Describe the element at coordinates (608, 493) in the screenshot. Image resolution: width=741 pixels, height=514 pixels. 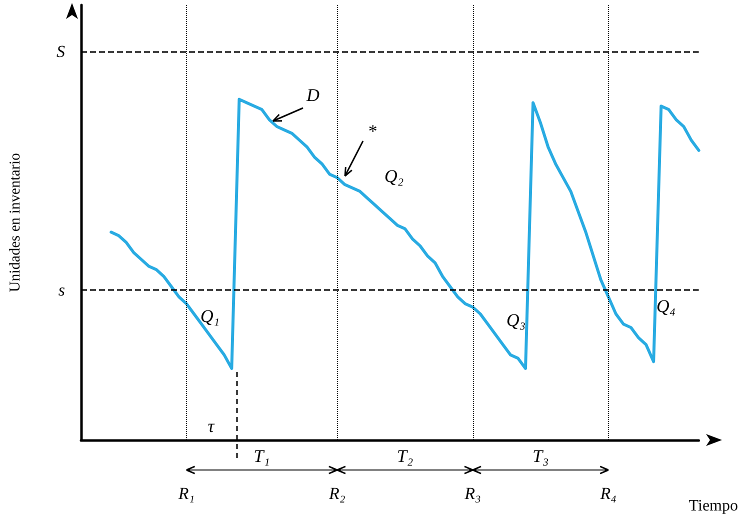
I see `x-tick-label: R₄` at that location.